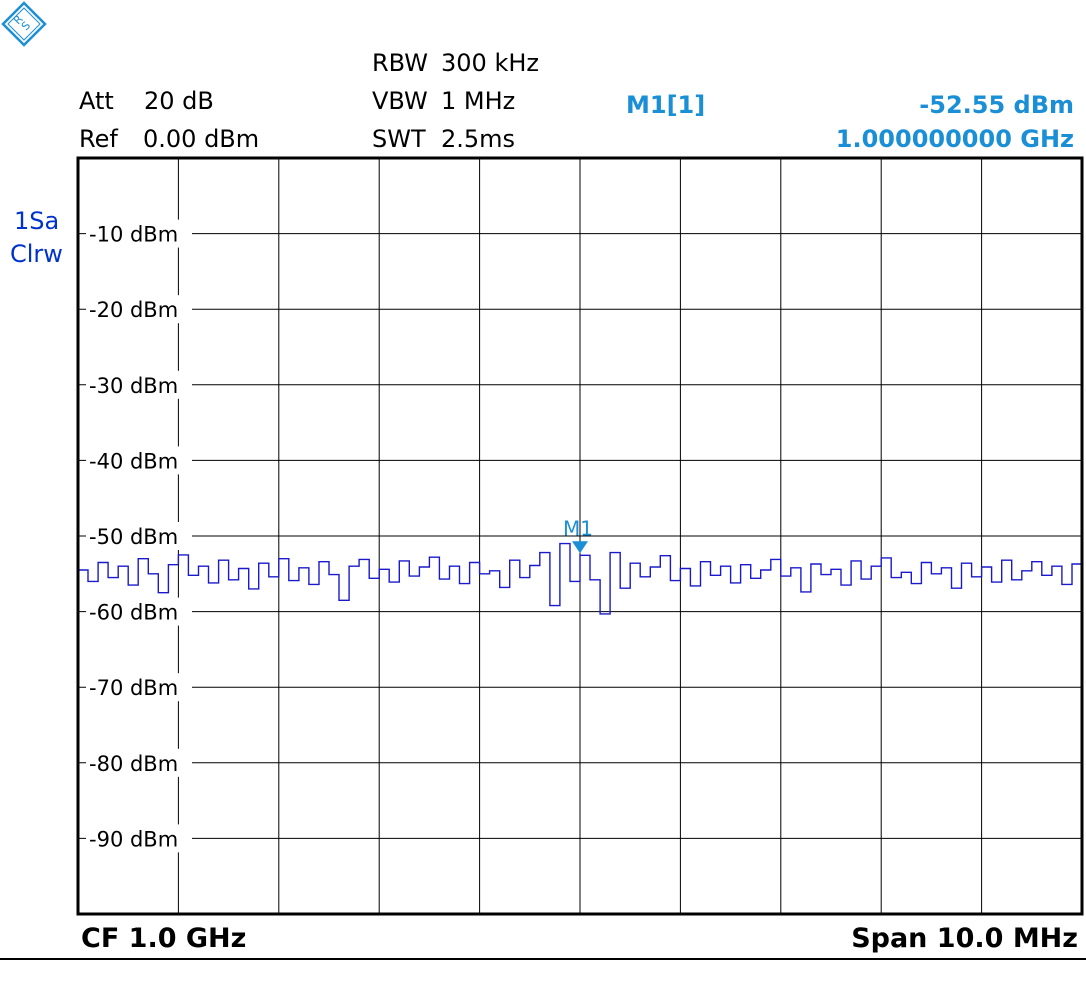  I want to click on trace-info-line1: 1Sa, so click(37, 221).